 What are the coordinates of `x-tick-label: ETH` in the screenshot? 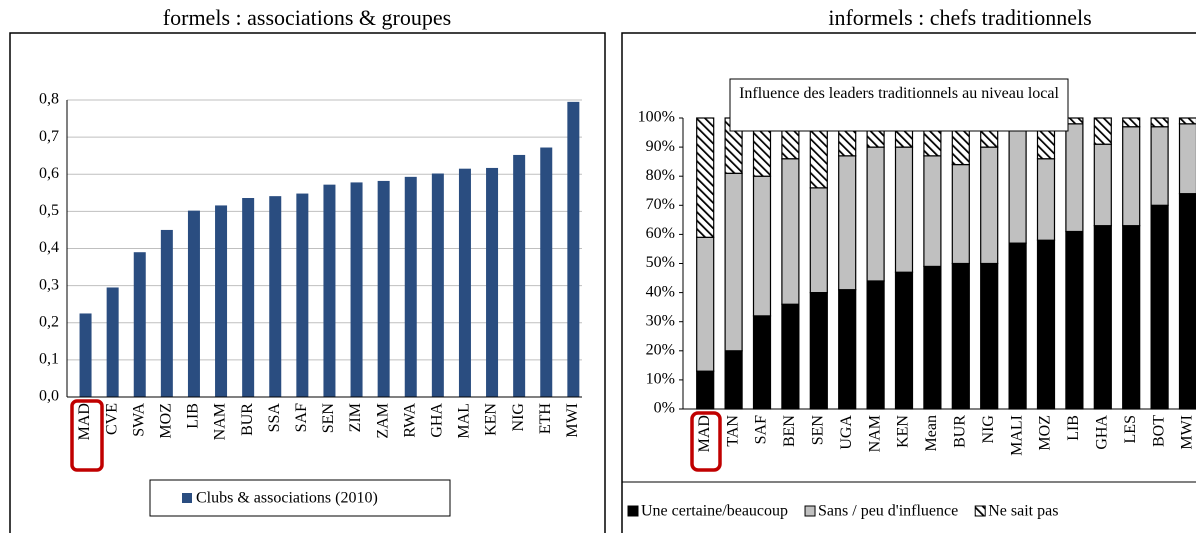 It's located at (545, 419).